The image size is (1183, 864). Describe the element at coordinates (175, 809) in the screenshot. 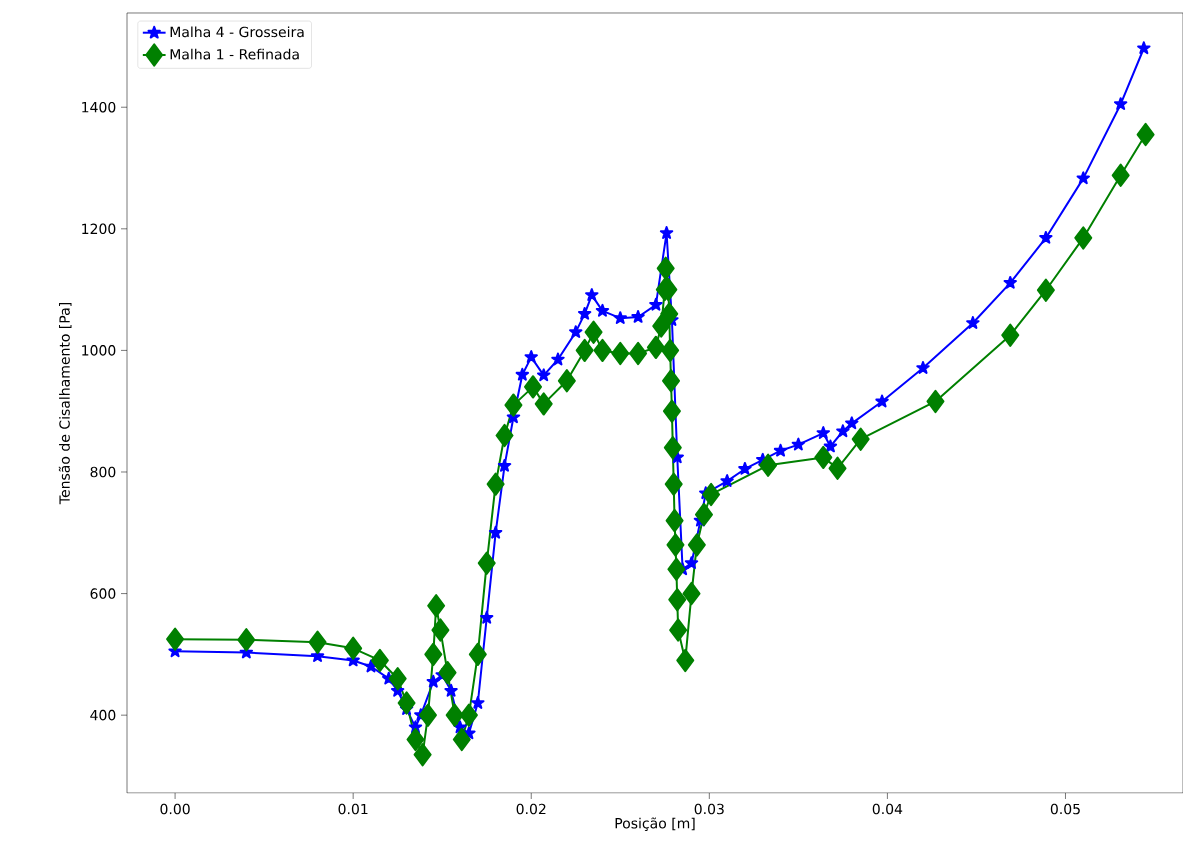

I see `x-tick-label: 0.00` at that location.